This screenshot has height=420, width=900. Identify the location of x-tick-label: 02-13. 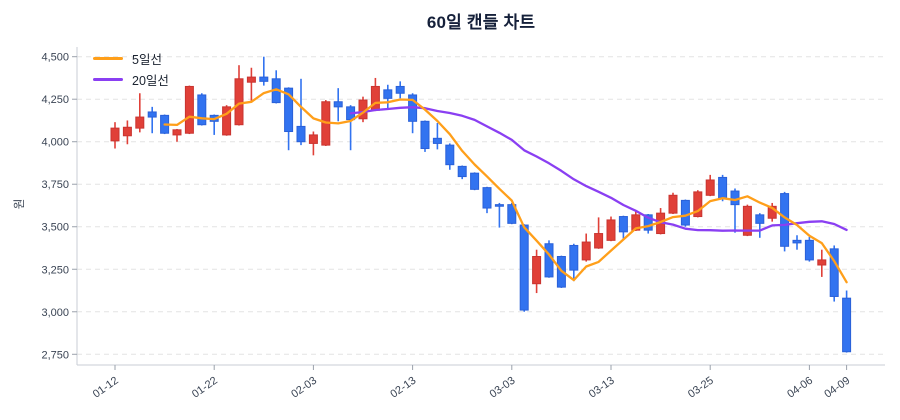
(403, 388).